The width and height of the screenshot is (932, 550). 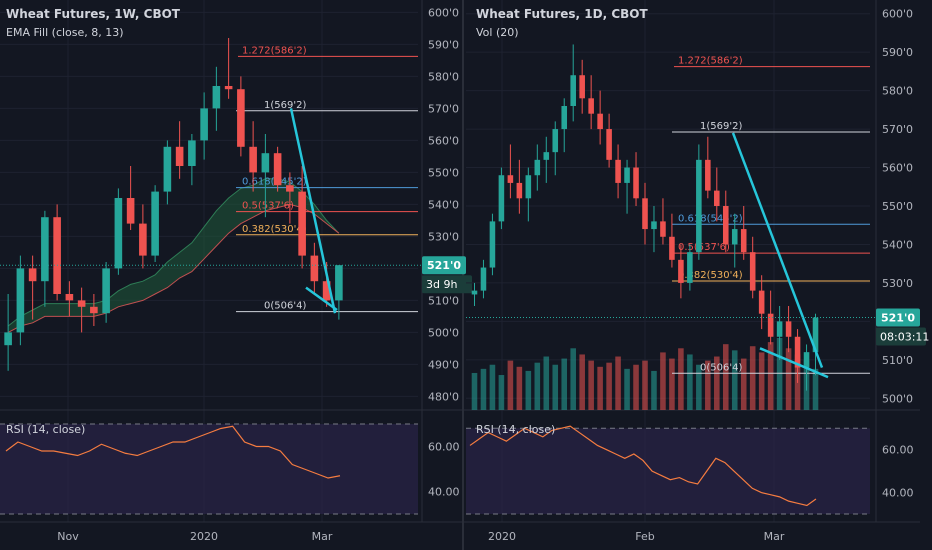 I want to click on right-price-tick: 590'0, so click(x=897, y=52).